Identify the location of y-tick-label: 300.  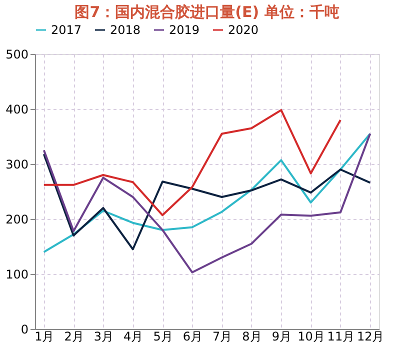
(17, 165).